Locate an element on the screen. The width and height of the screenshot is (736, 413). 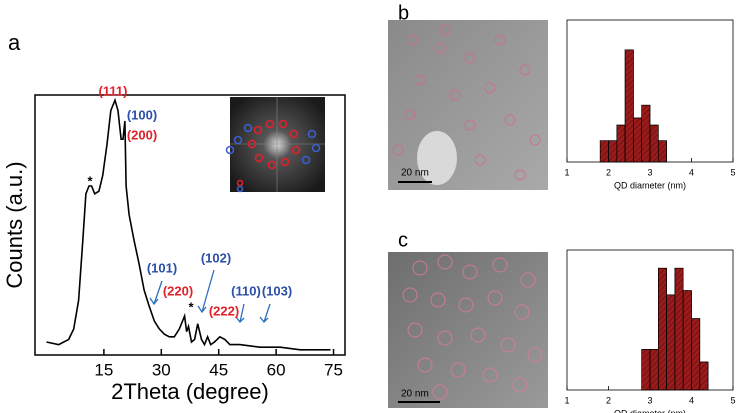
panel-label: c is located at coordinates (403, 240).